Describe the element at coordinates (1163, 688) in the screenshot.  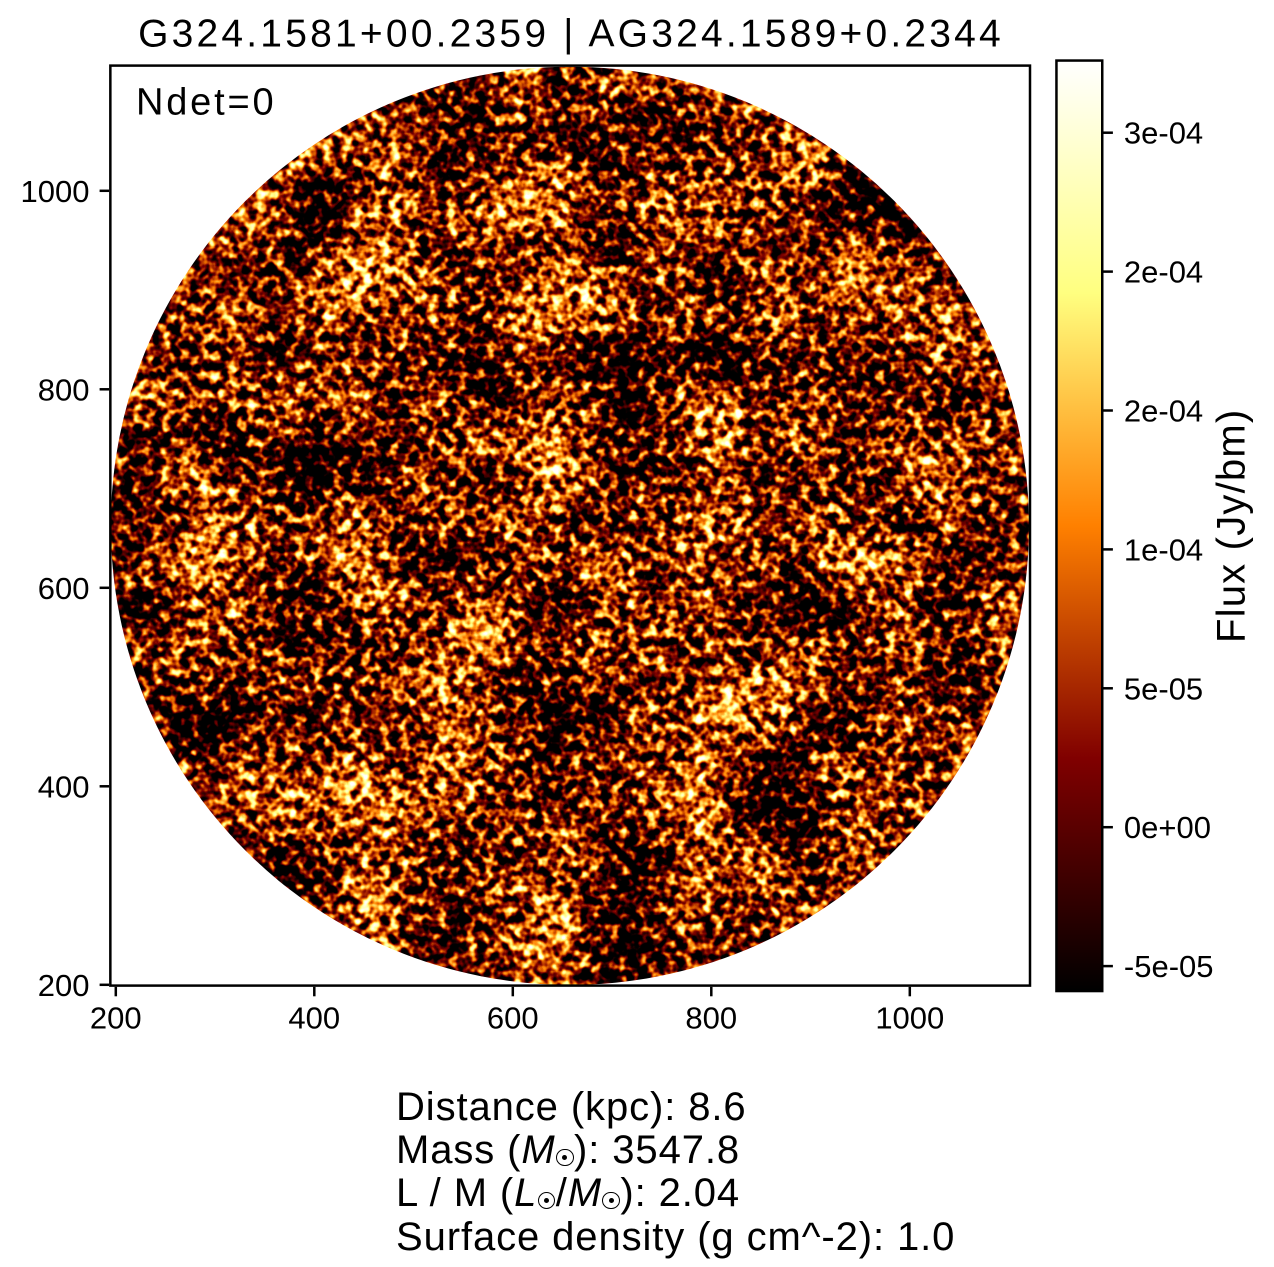
I see `svg-text: 5e-05` at that location.